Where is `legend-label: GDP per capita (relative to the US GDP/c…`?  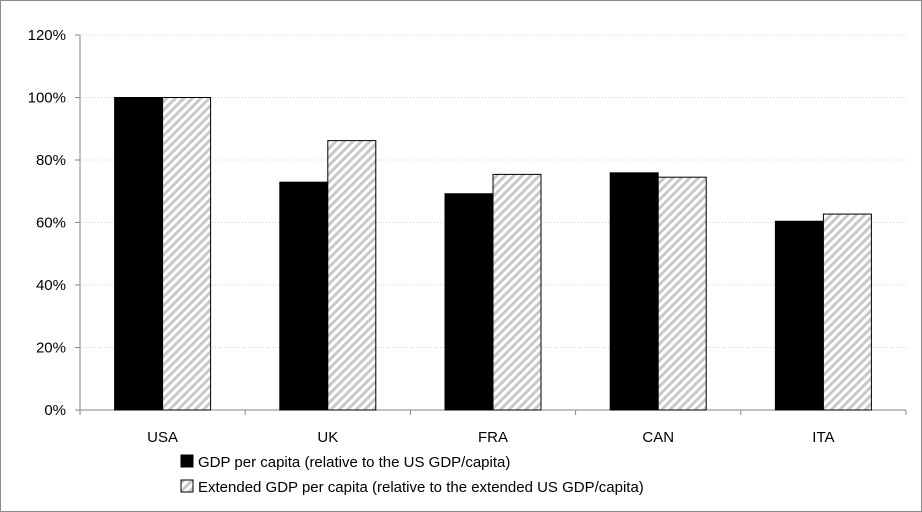
legend-label: GDP per capita (relative to the US GDP/c… is located at coordinates (354, 462).